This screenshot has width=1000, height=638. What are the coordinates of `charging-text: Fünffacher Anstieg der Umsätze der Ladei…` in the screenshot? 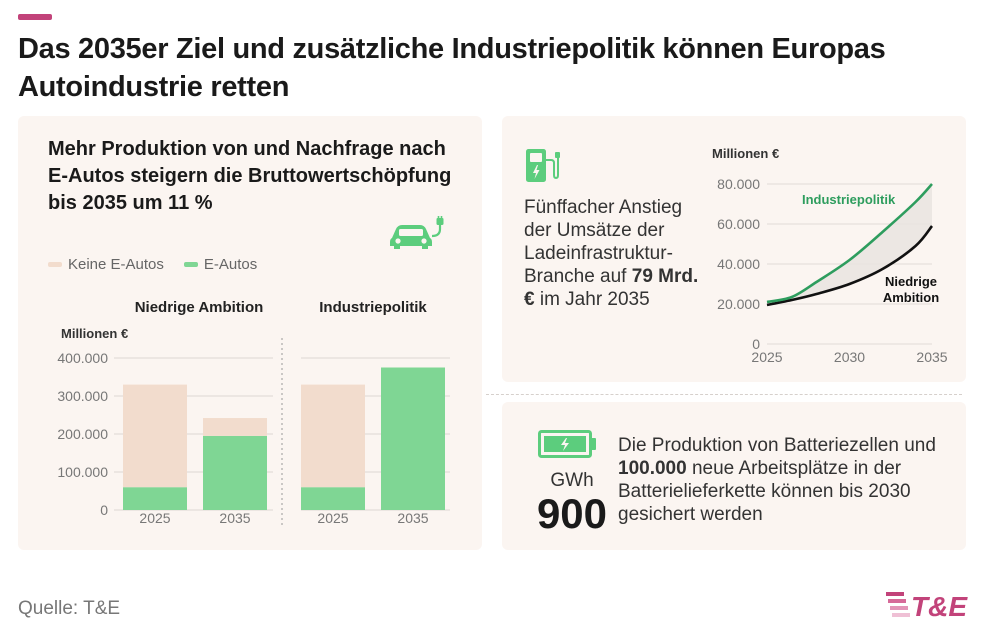 It's located at (613, 253).